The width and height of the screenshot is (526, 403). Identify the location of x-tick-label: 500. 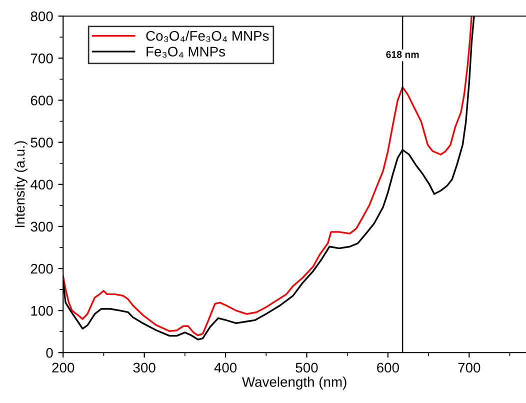
(307, 367).